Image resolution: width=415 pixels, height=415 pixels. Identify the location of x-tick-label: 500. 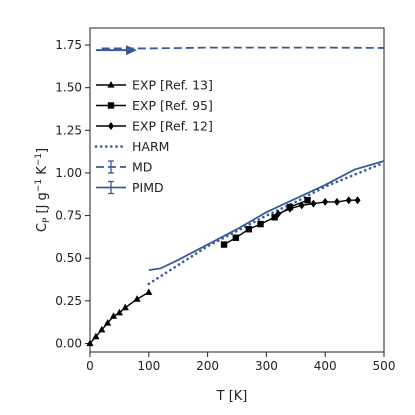
(384, 366).